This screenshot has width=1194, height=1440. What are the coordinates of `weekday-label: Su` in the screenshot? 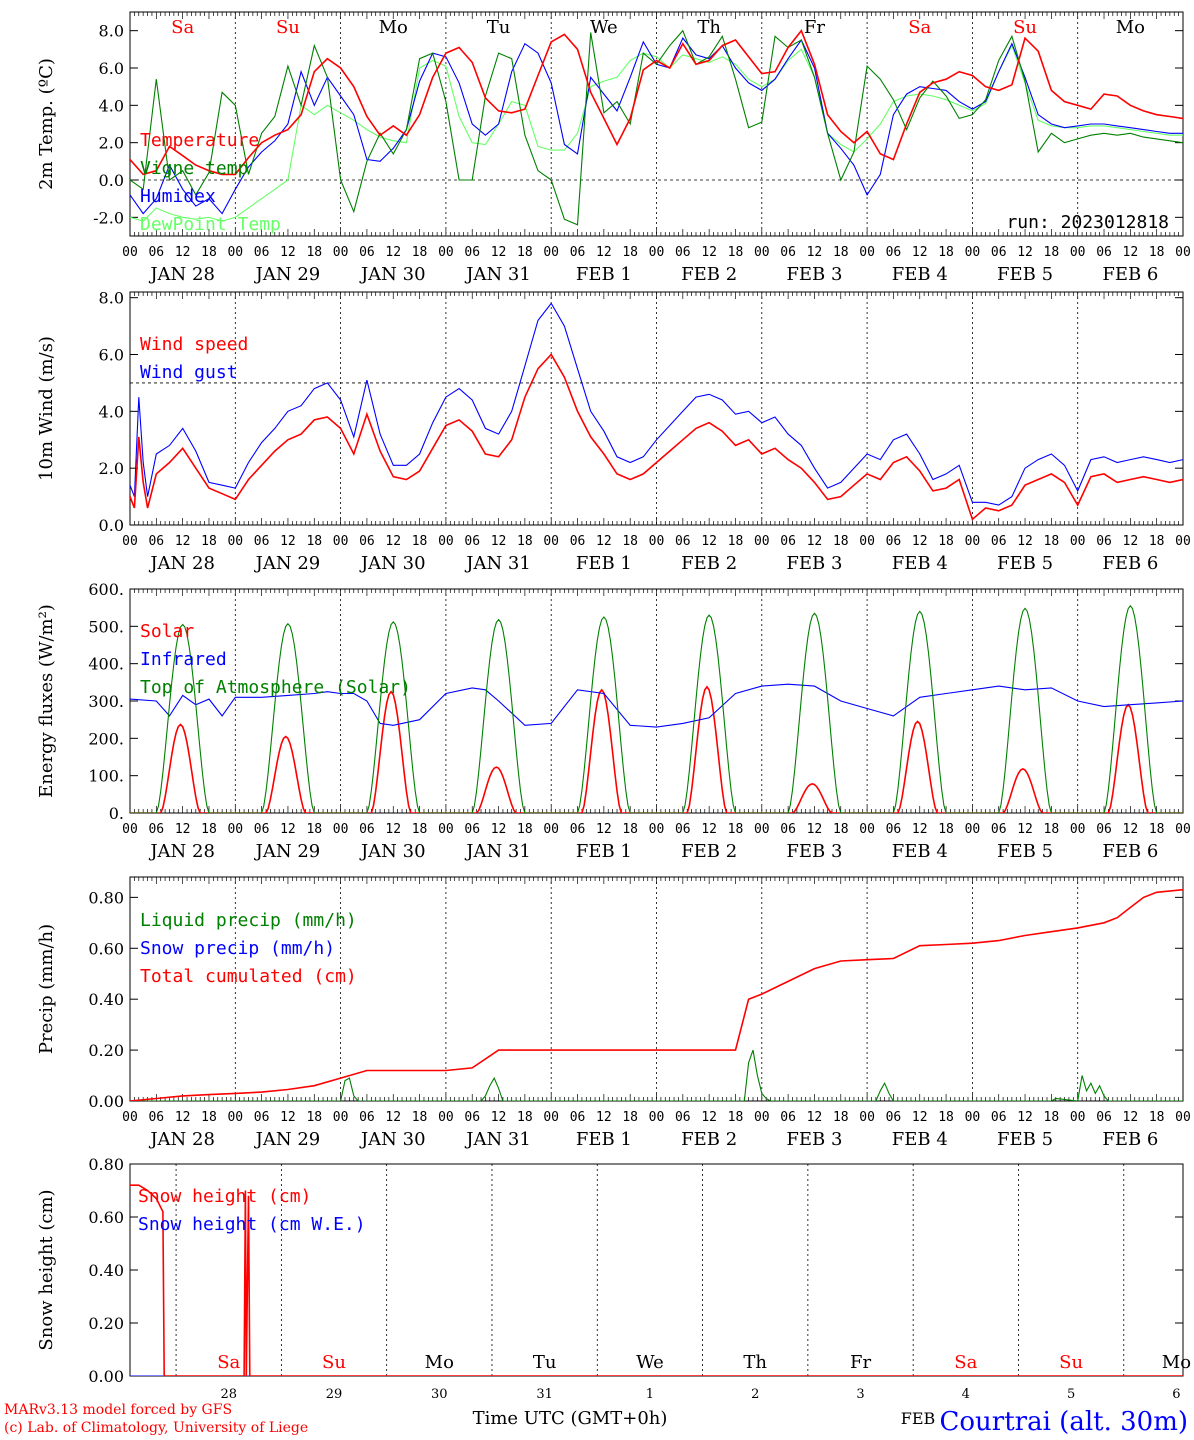 It's located at (334, 1362).